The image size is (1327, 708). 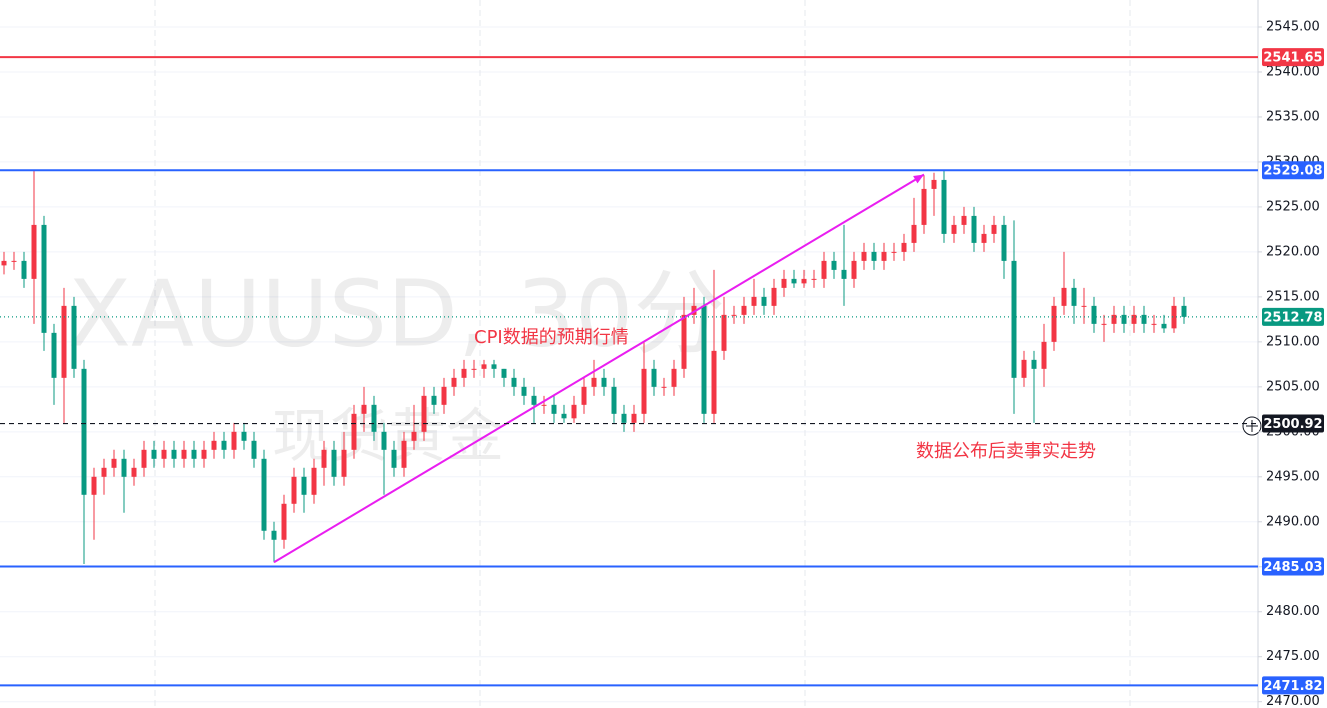 What do you see at coordinates (1006, 451) in the screenshot?
I see `annotation: 数据公布后卖事实走势` at bounding box center [1006, 451].